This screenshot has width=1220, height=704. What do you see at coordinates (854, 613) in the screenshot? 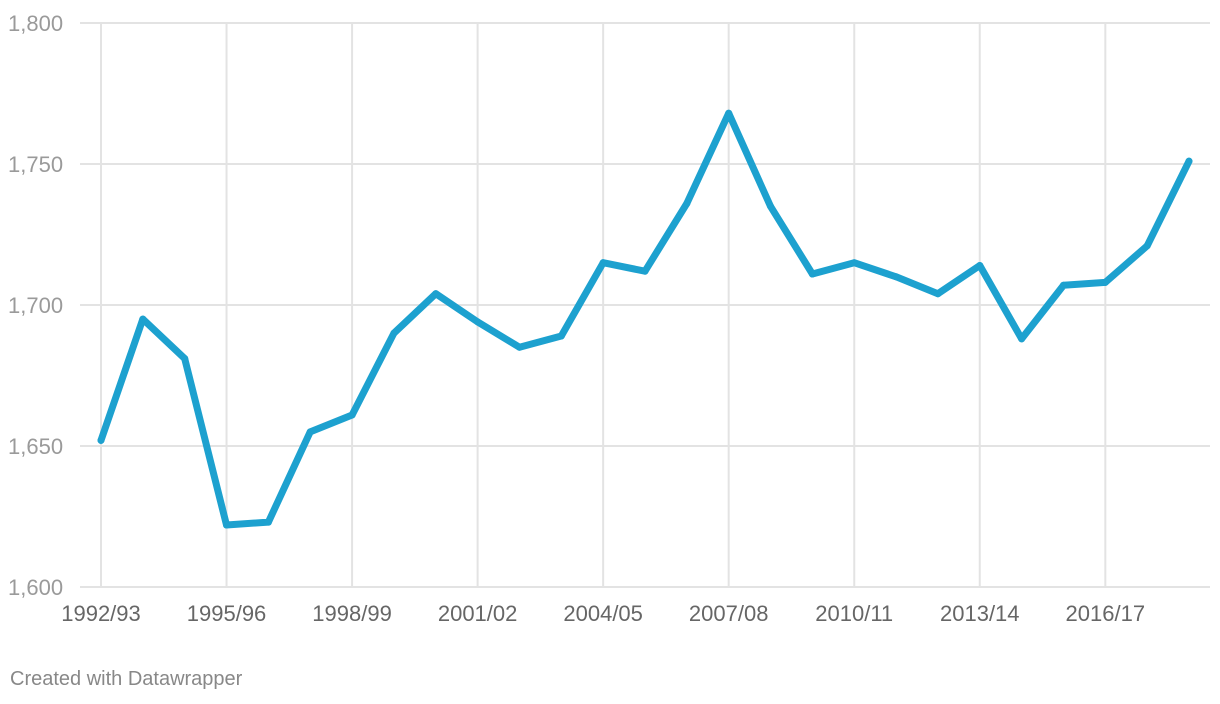
I see `x-tick-label-2010-11: 2010/11` at bounding box center [854, 613].